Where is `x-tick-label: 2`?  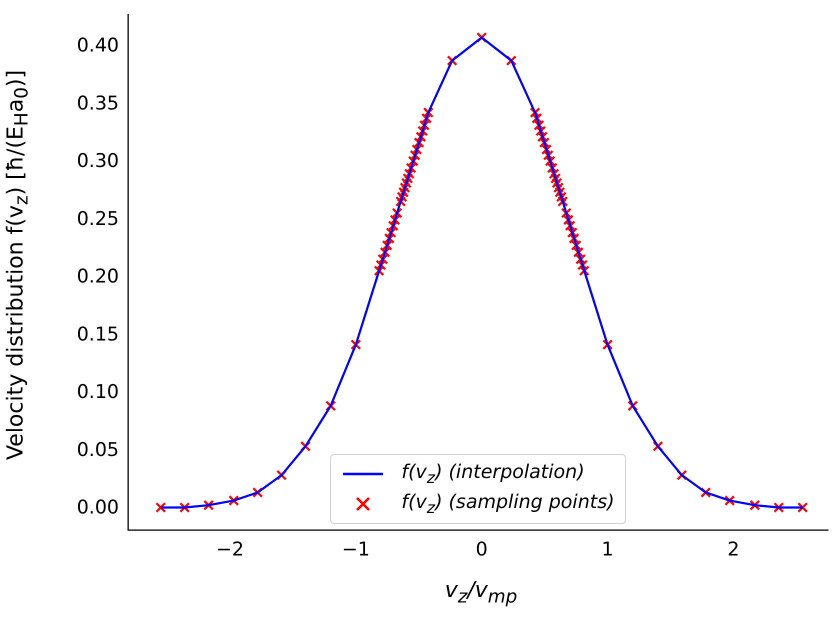
x-tick-label: 2 is located at coordinates (733, 549).